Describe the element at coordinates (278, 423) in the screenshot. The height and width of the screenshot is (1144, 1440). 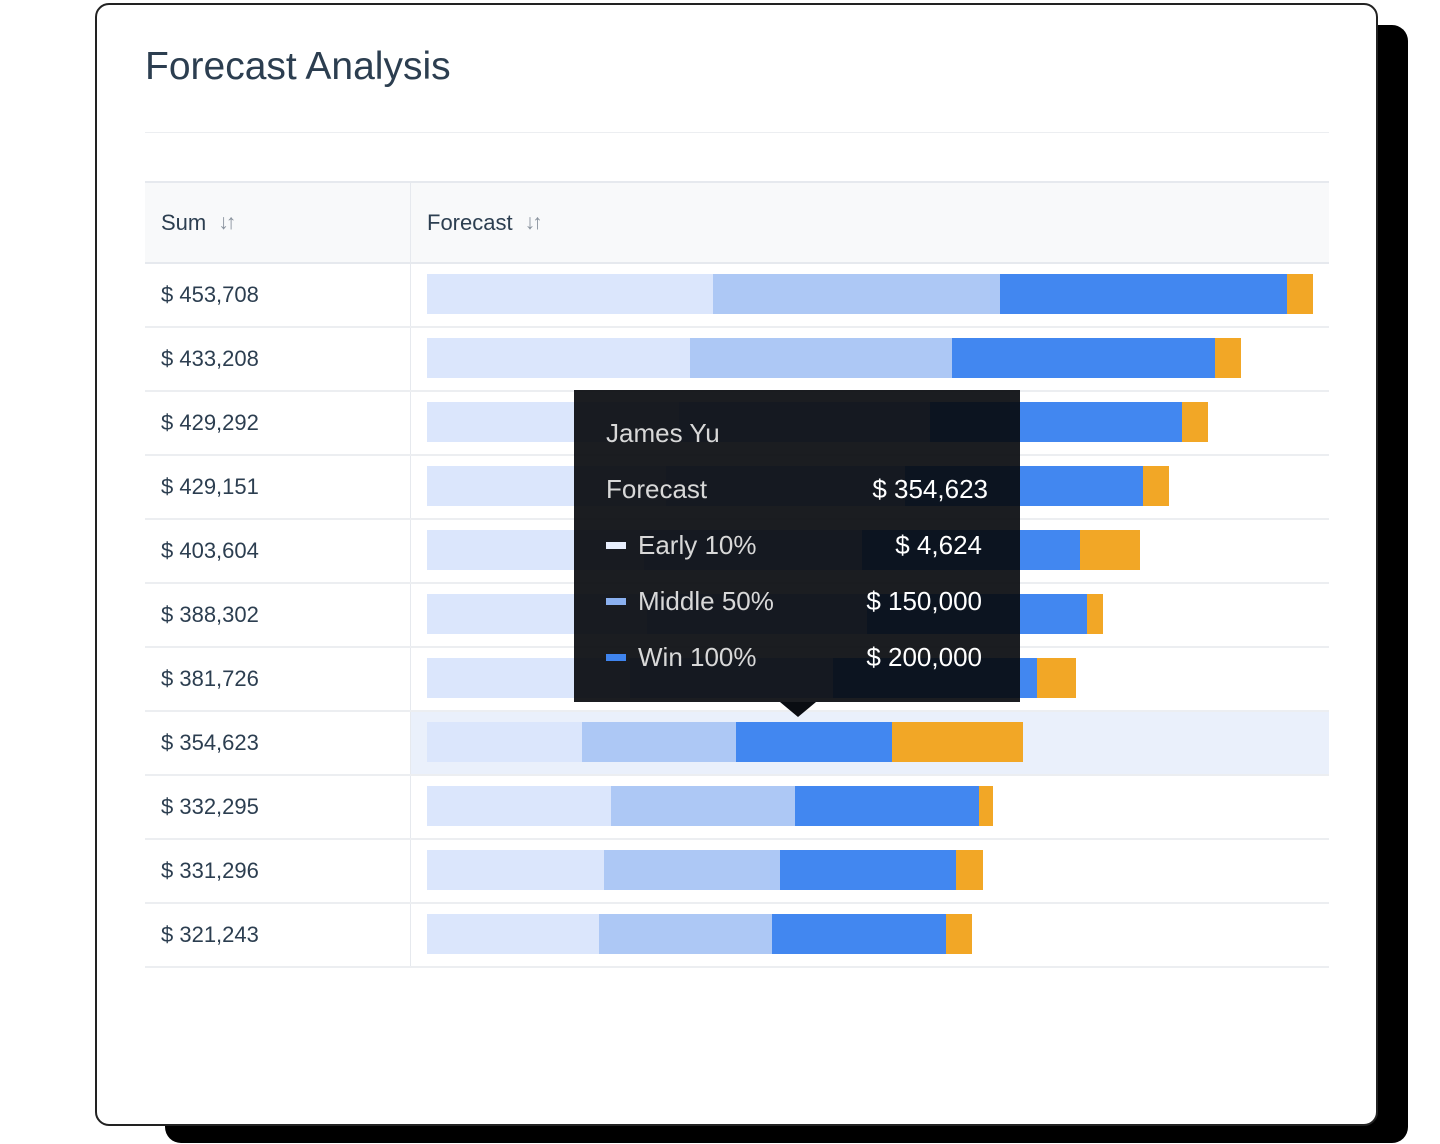
I see `sum-cell: $ 429,292` at that location.